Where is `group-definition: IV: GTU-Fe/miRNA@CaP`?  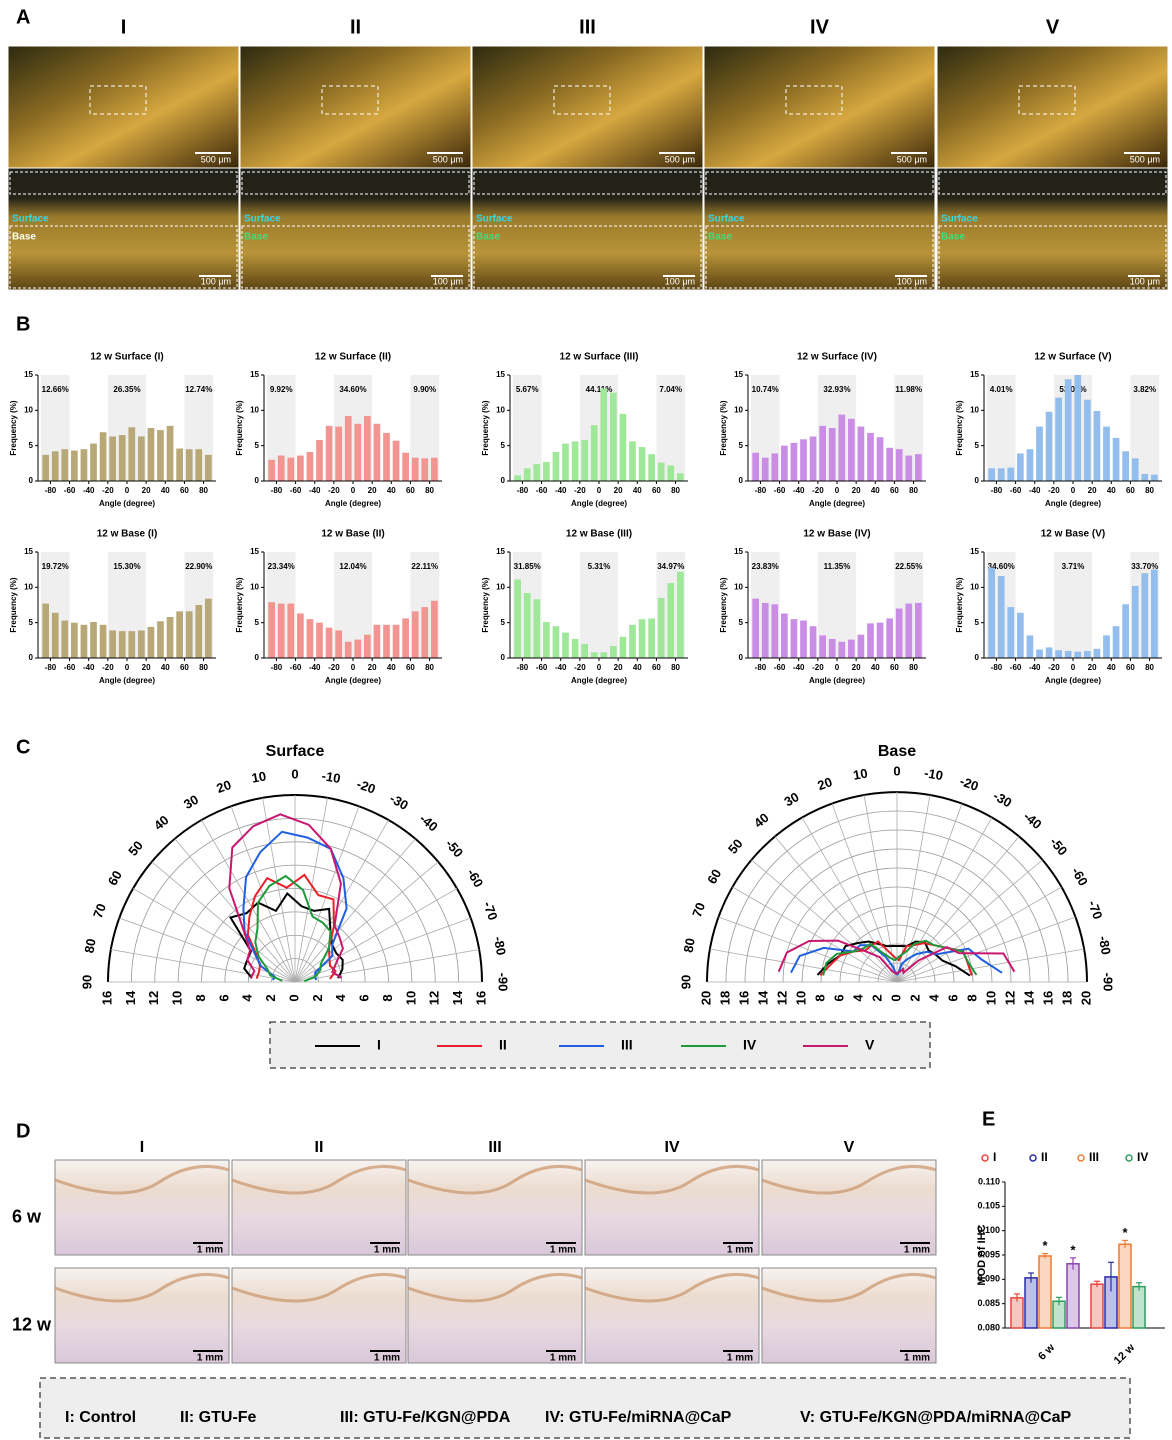
group-definition: IV: GTU-Fe/miRNA@CaP is located at coordinates (638, 1417).